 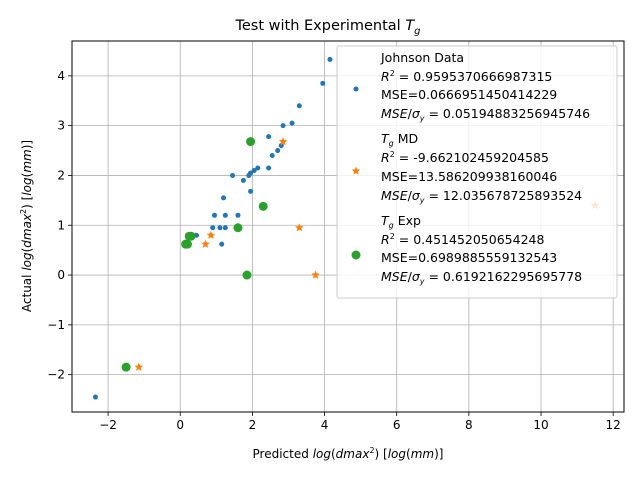 I want to click on legend-label-johnson-data: Johnson Data, so click(x=422, y=57).